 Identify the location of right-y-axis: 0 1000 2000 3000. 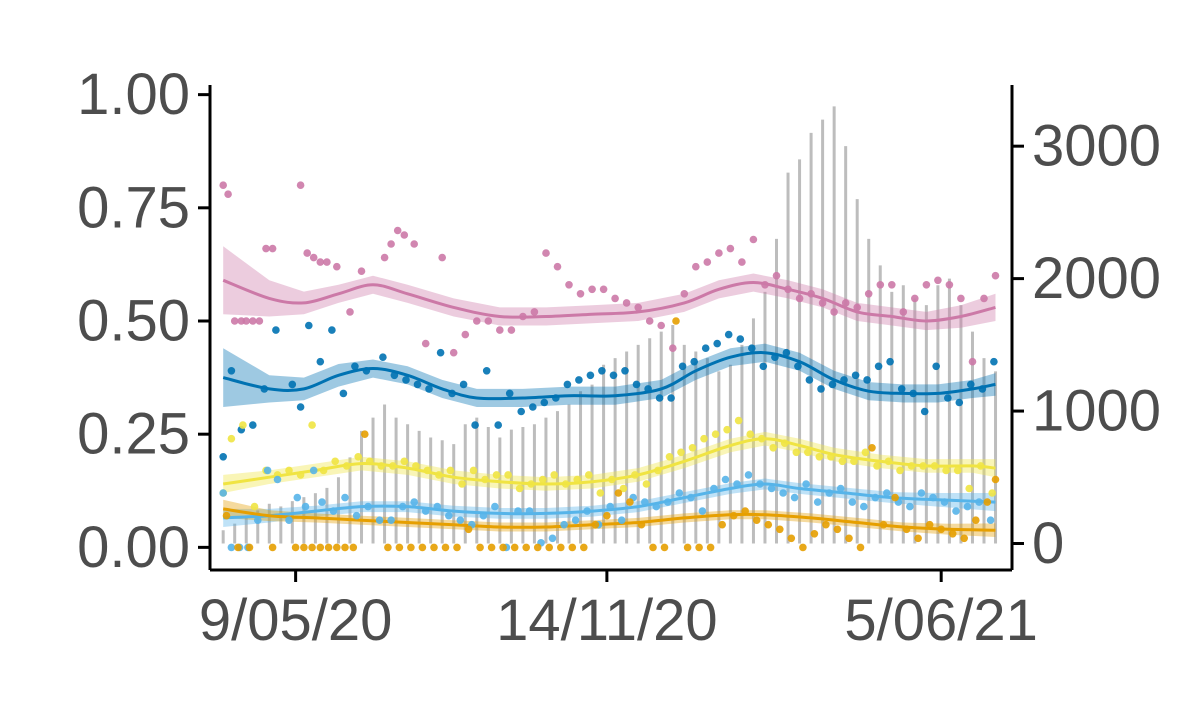
(1086, 345).